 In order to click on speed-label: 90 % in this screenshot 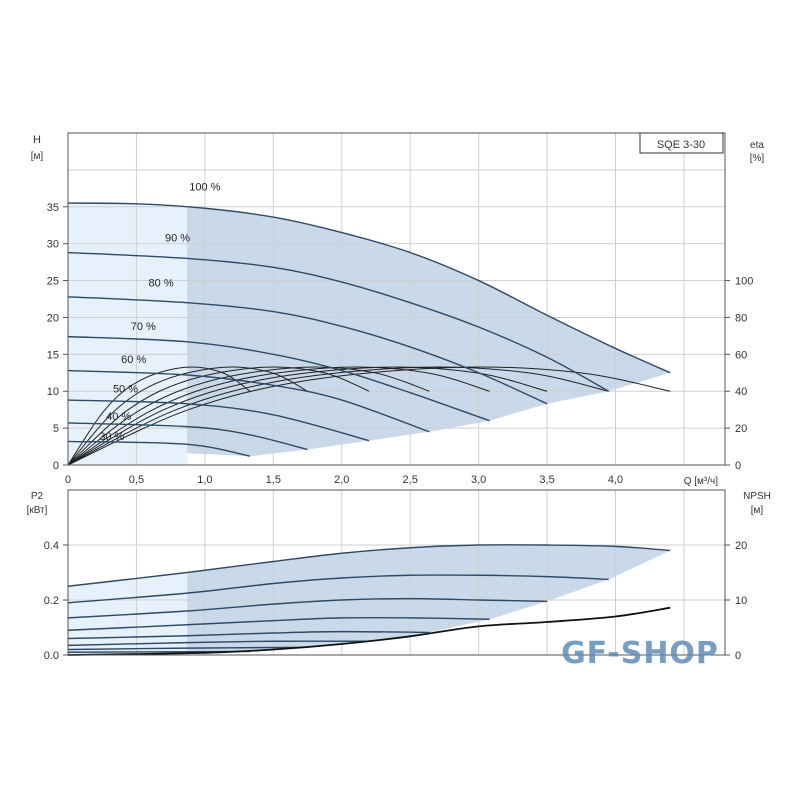, I will do `click(177, 238)`.